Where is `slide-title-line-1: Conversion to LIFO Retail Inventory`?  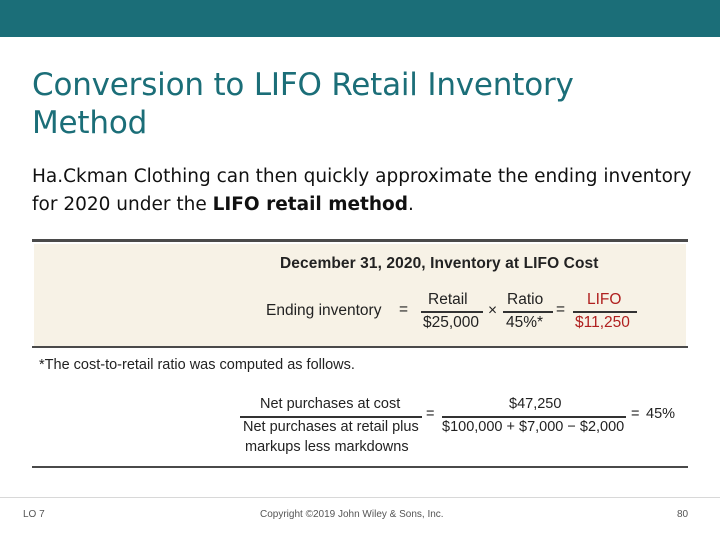 slide-title-line-1: Conversion to LIFO Retail Inventory is located at coordinates (303, 85).